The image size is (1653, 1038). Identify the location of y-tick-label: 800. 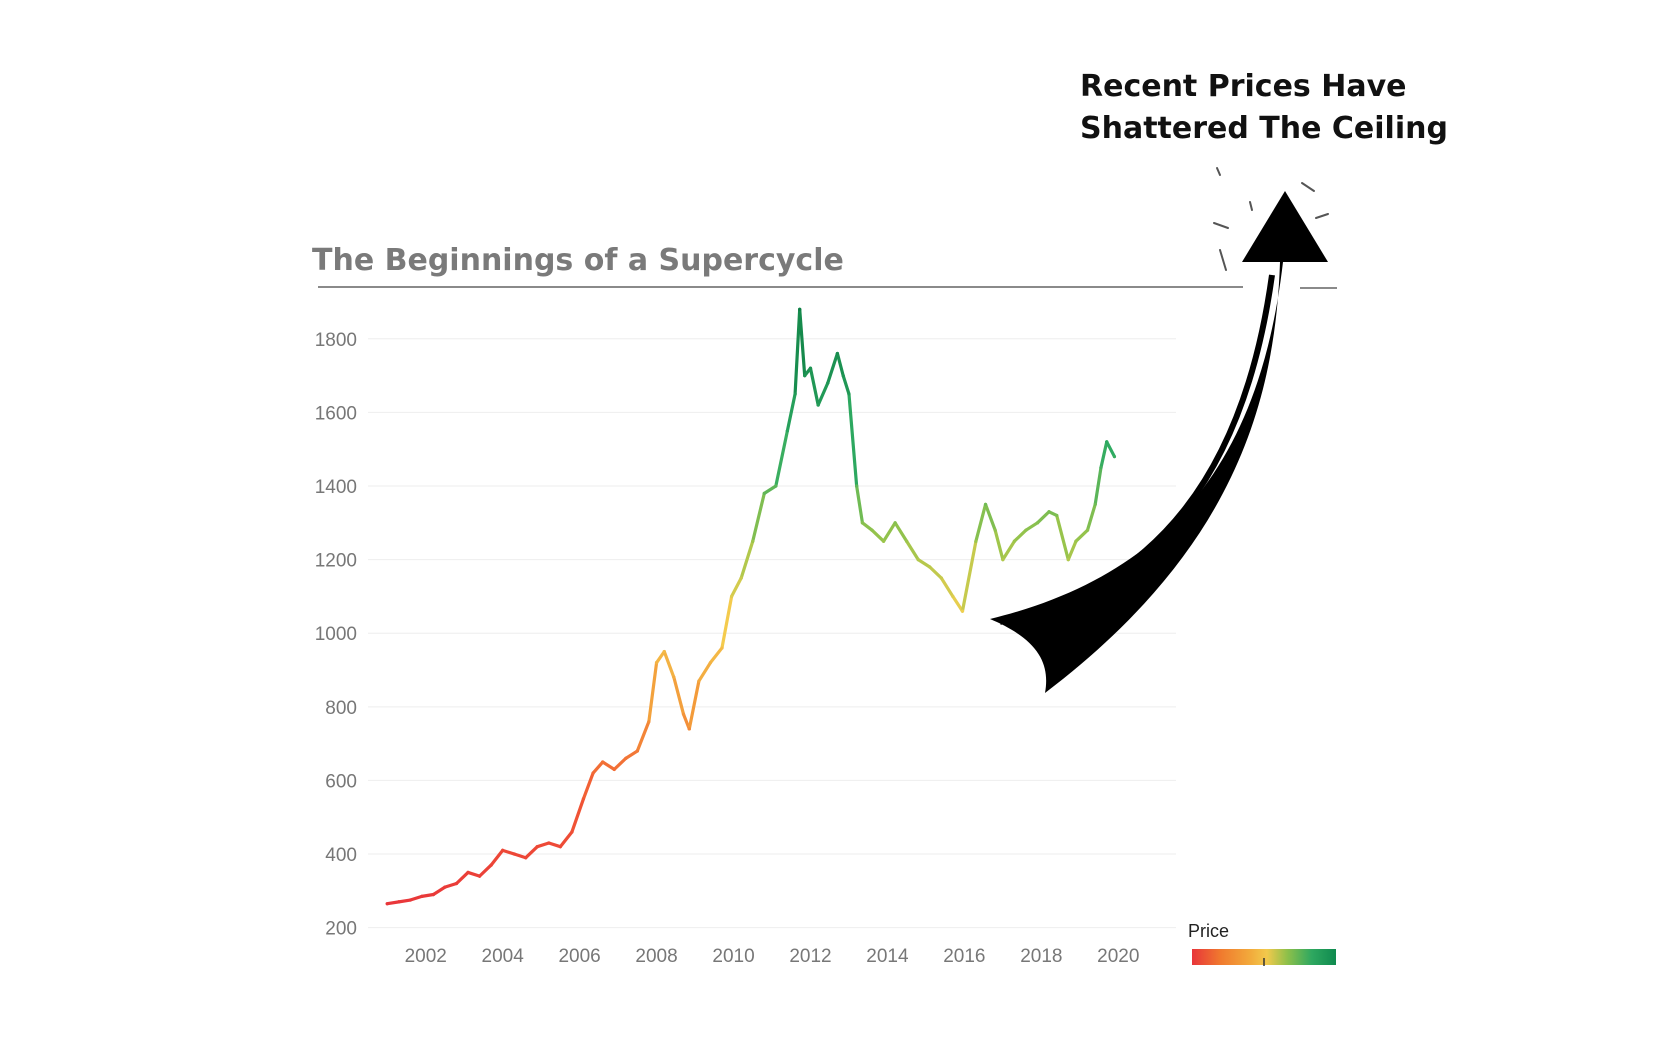
(341, 708).